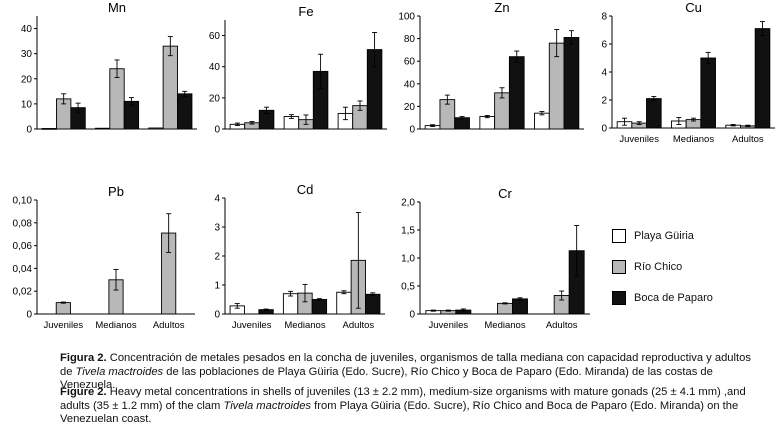 This screenshot has width=780, height=427. Describe the element at coordinates (23, 223) in the screenshot. I see `y-tick-label: 0,08` at that location.